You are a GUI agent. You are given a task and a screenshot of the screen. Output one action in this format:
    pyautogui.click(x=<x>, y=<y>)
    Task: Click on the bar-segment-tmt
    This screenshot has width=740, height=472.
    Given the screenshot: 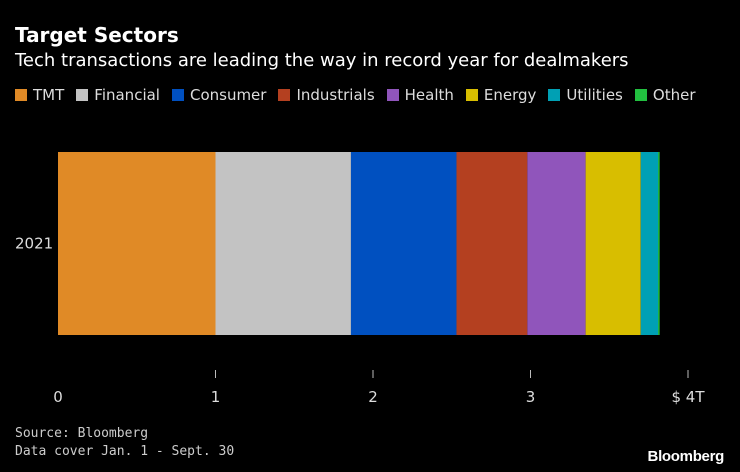 What is the action you would take?
    pyautogui.click(x=137, y=243)
    